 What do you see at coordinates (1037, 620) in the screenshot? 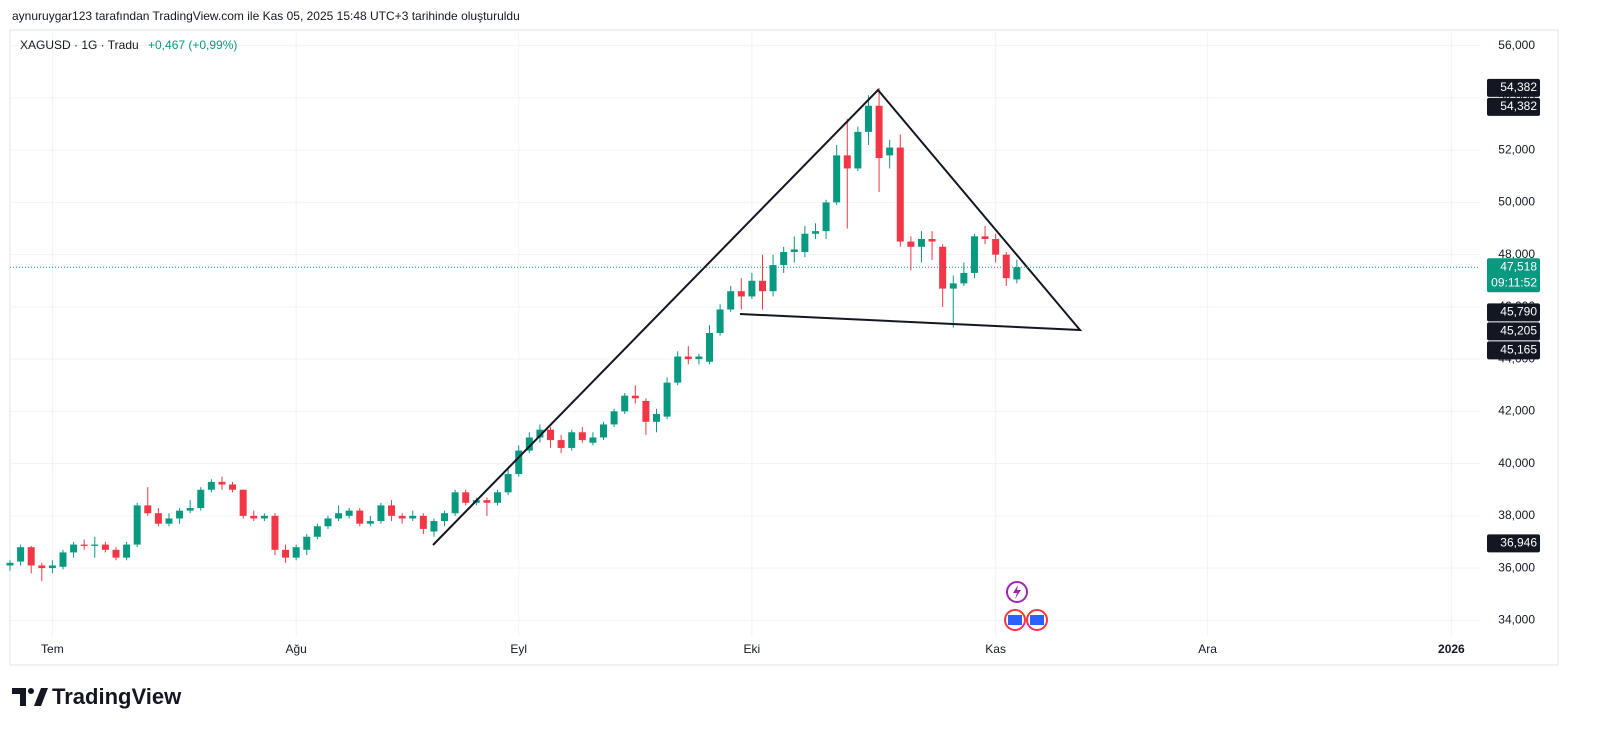
I see `flag-icon` at bounding box center [1037, 620].